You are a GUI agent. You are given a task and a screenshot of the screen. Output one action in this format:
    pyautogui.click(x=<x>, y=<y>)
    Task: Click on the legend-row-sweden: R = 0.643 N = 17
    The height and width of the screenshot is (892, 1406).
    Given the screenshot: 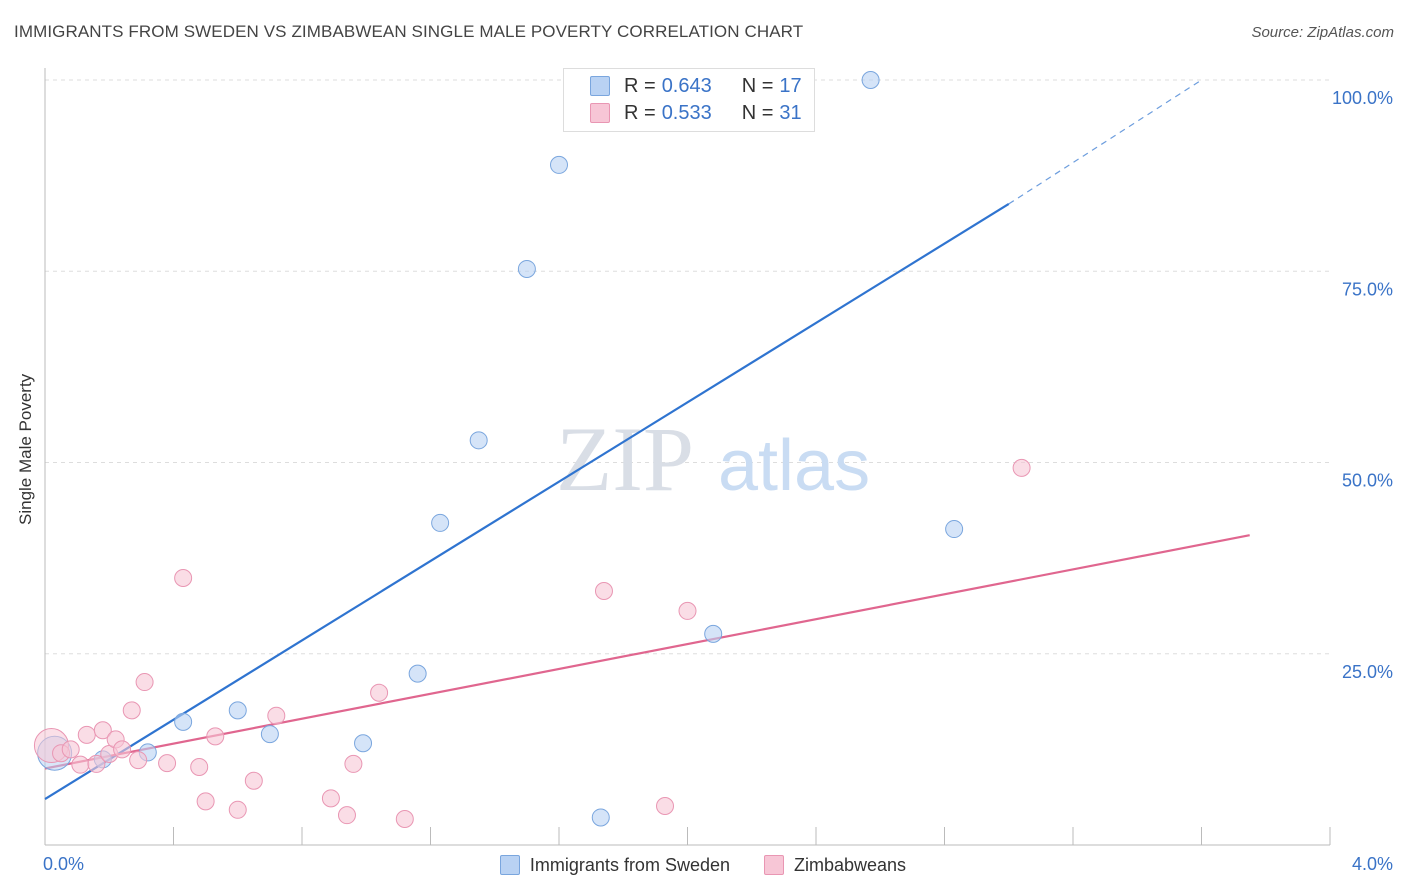 What is the action you would take?
    pyautogui.click(x=696, y=86)
    